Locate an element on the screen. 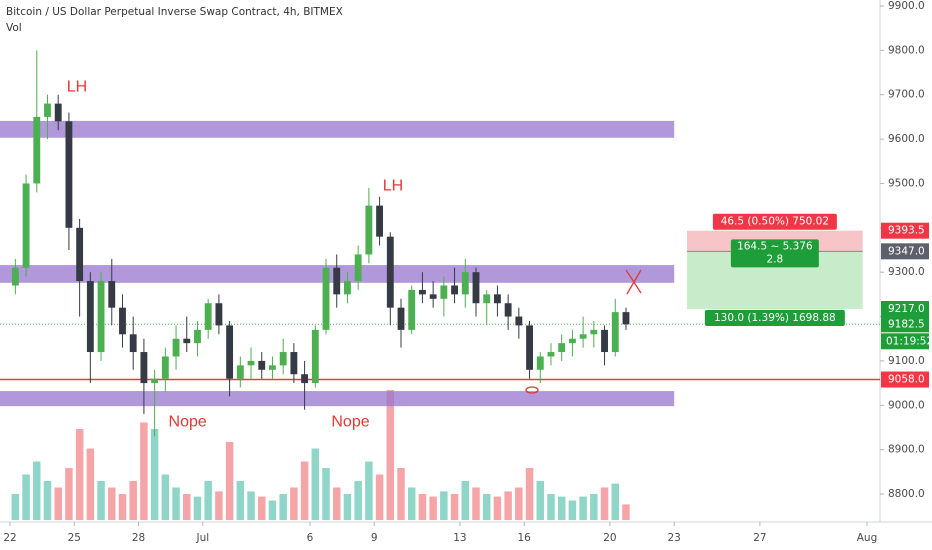  countdown-bg is located at coordinates (905, 341).